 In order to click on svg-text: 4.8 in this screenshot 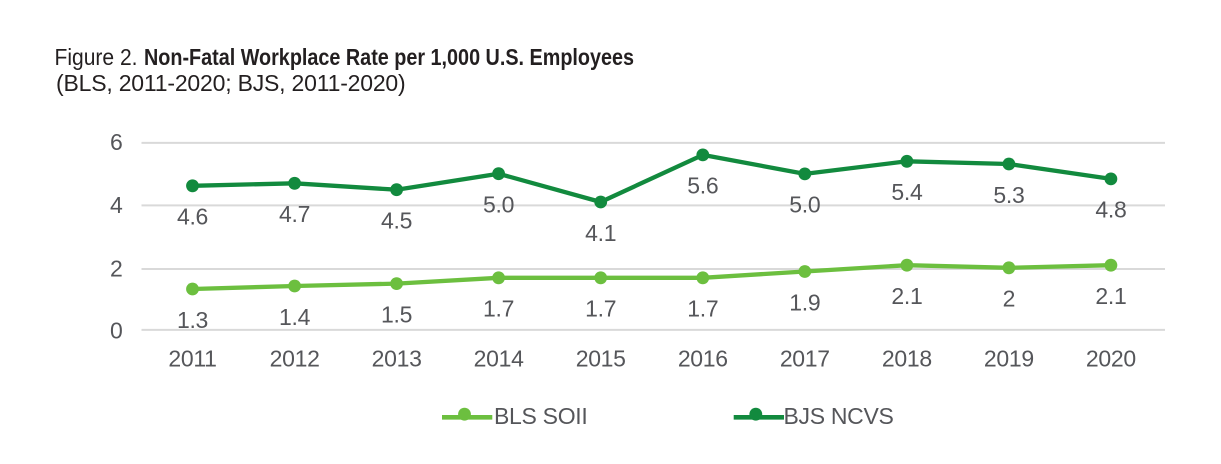, I will do `click(1110, 210)`.